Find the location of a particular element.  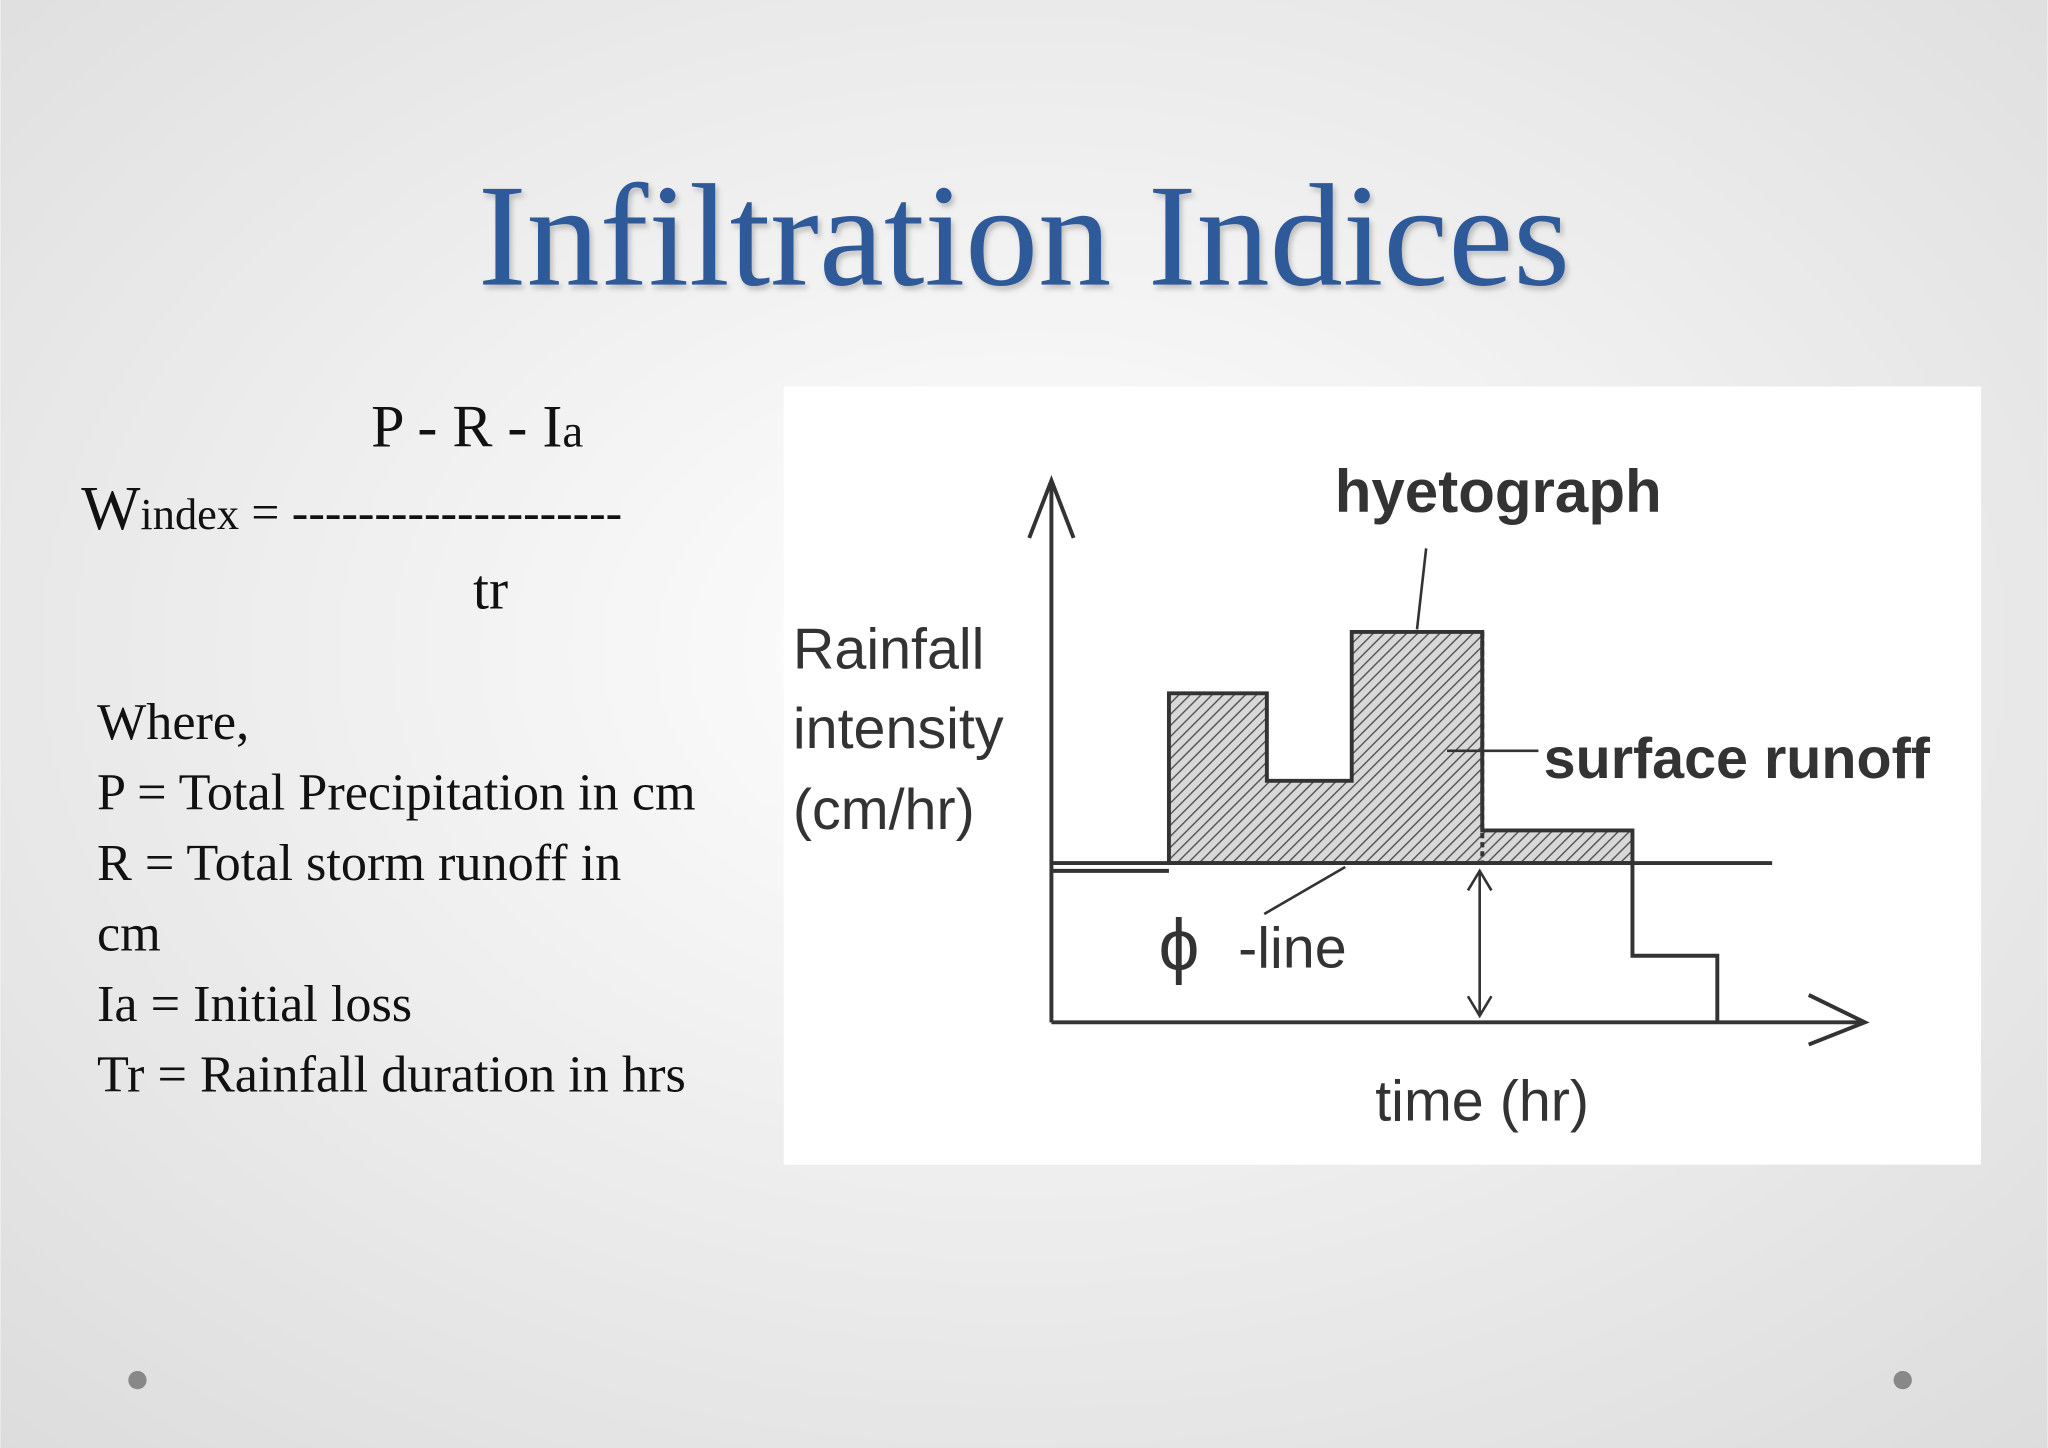

formula-lhs: Windex = -------------------- is located at coordinates (351, 508).